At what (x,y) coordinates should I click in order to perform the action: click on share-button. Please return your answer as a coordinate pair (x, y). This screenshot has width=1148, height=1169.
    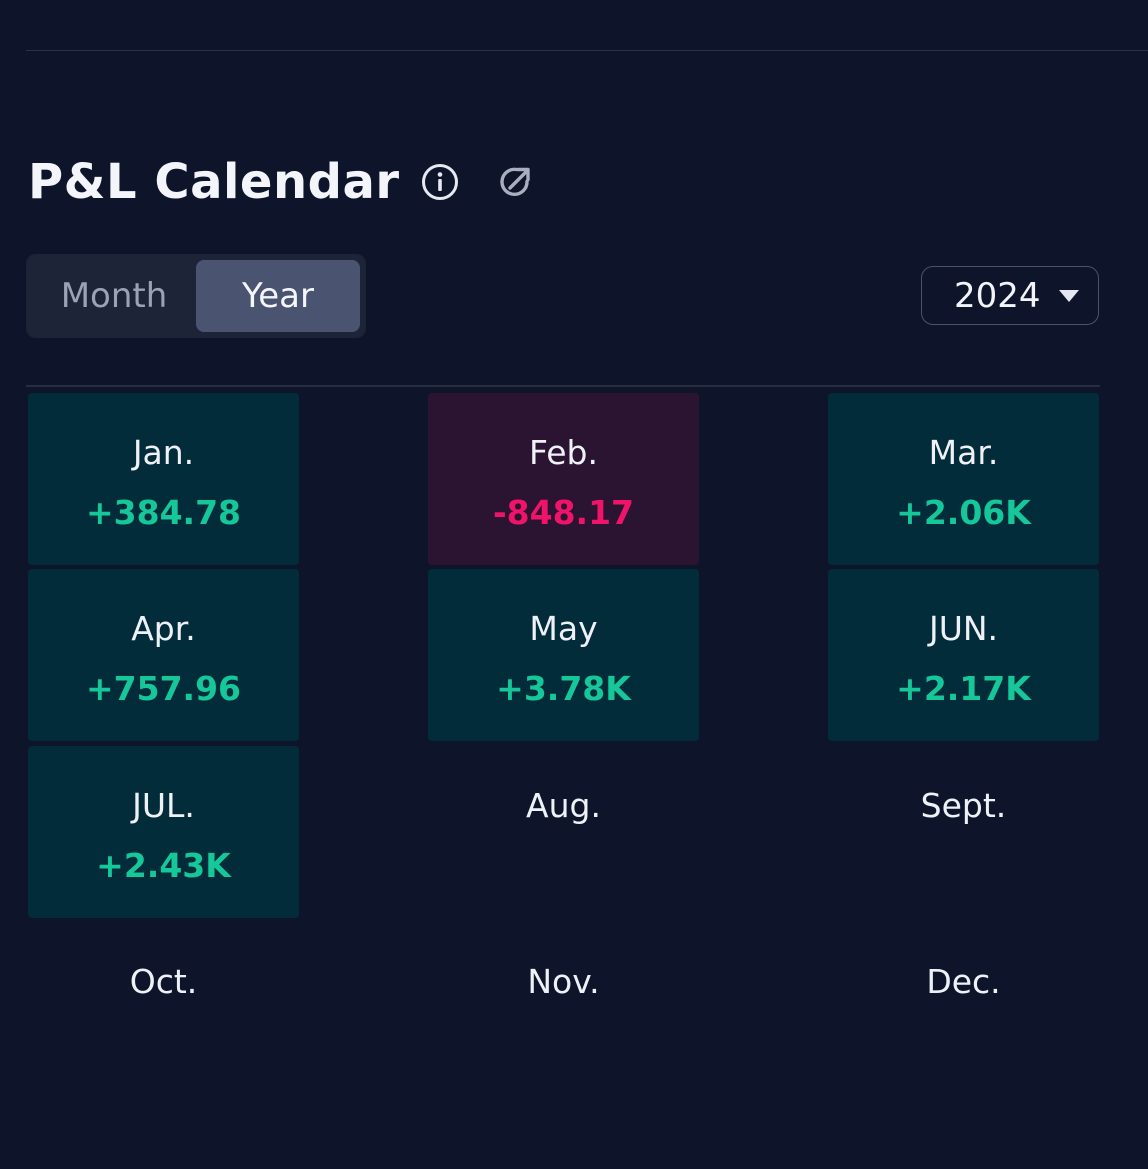
    Looking at the image, I should click on (516, 182).